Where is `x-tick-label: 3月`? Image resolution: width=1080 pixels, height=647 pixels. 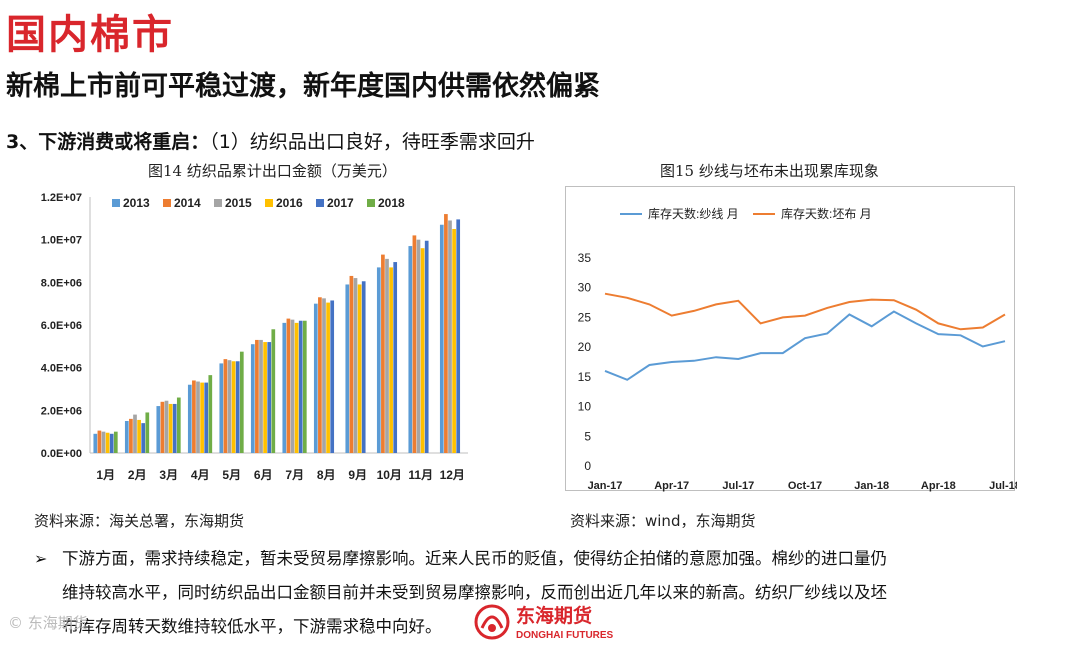 x-tick-label: 3月 is located at coordinates (168, 475).